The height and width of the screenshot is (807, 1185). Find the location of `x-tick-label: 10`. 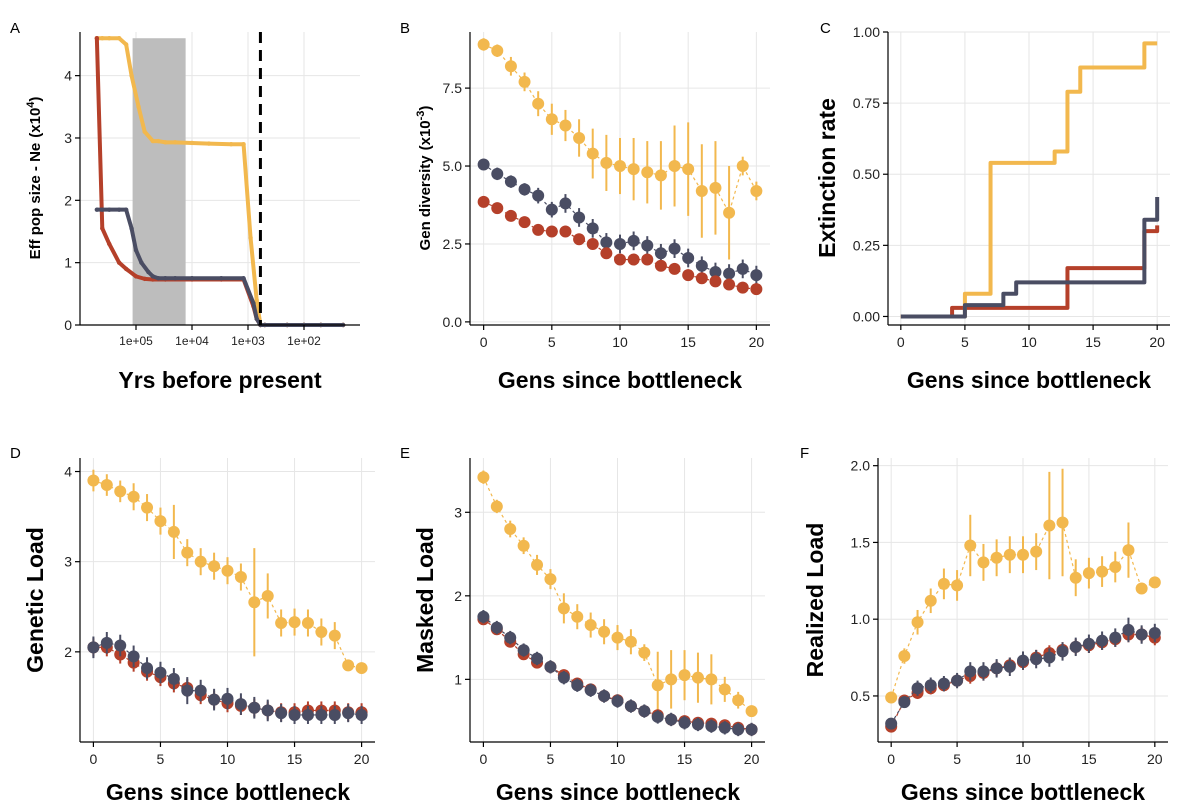

x-tick-label: 10 is located at coordinates (1029, 342).